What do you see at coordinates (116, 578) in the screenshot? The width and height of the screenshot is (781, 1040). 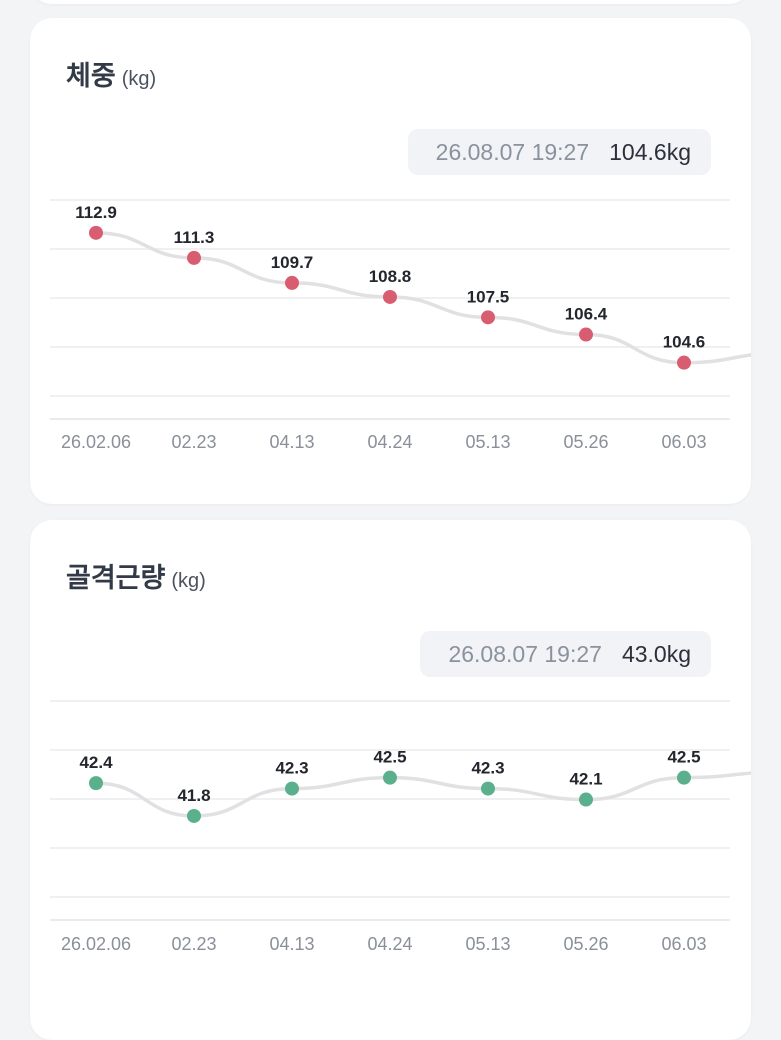 I see `muscle-title: 골격근량` at bounding box center [116, 578].